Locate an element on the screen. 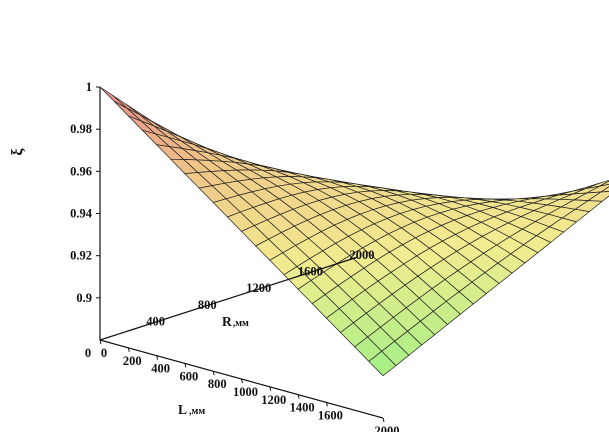  y-axis-label: R,мм is located at coordinates (235, 321).